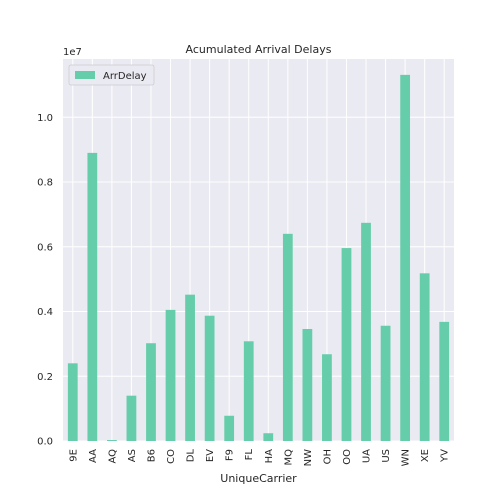 Image resolution: width=504 pixels, height=504 pixels. I want to click on bar-ua, so click(366, 331).